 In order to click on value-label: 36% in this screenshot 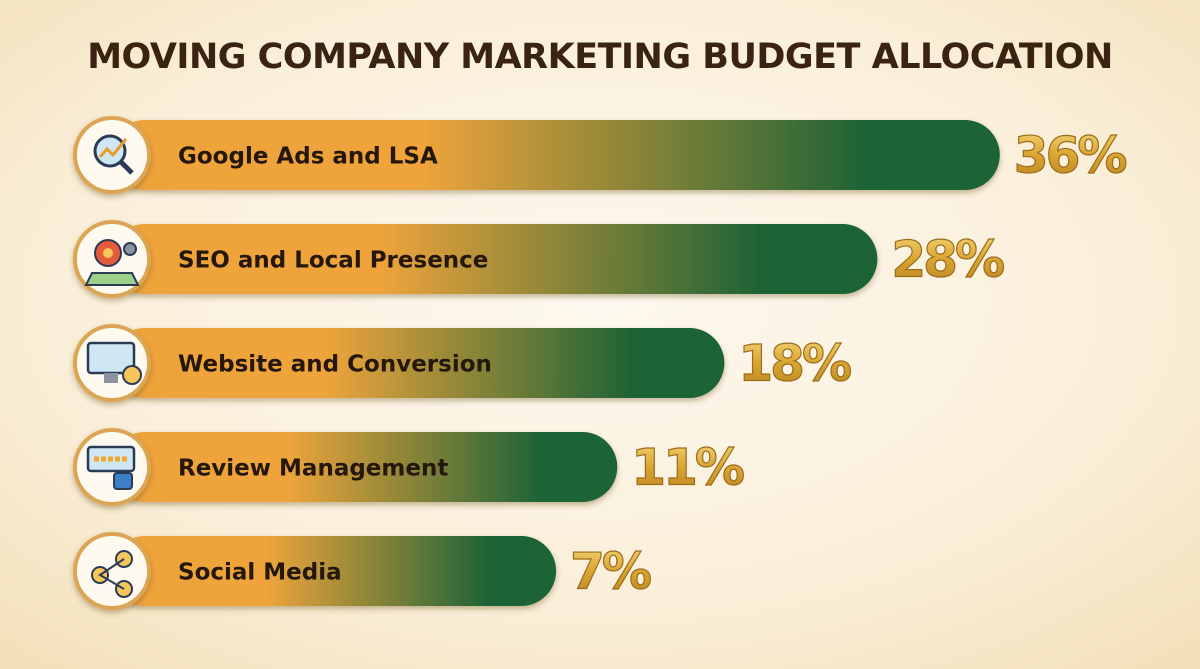, I will do `click(1070, 156)`.